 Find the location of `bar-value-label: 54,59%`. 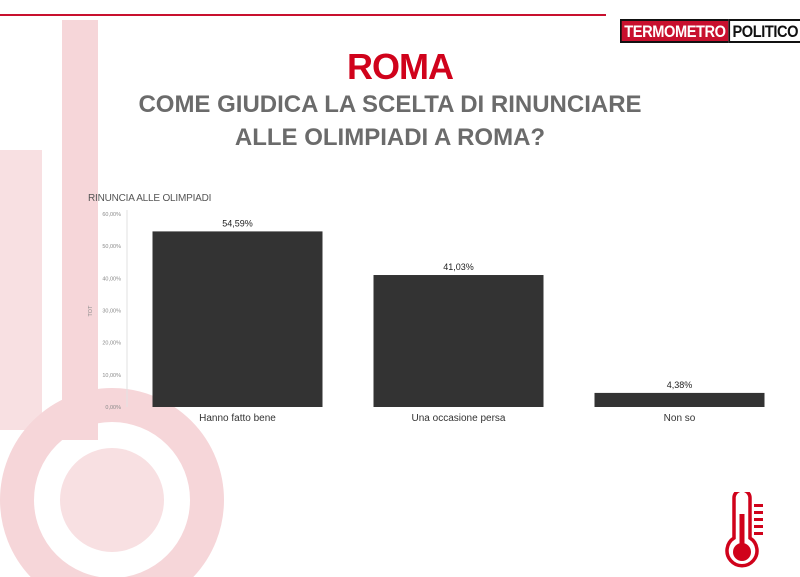

bar-value-label: 54,59% is located at coordinates (237, 223).